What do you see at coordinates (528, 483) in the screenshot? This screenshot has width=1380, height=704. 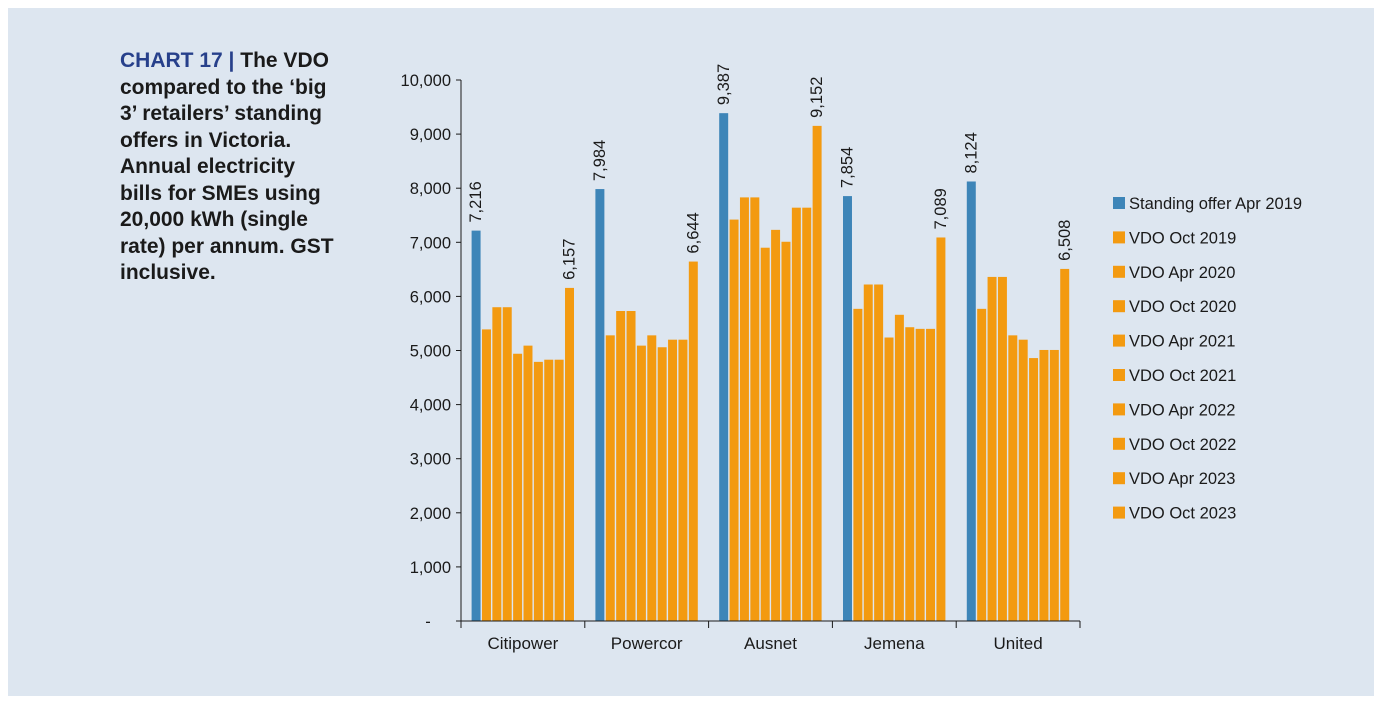 I see `bar-vdo-oct-2021-citipower` at bounding box center [528, 483].